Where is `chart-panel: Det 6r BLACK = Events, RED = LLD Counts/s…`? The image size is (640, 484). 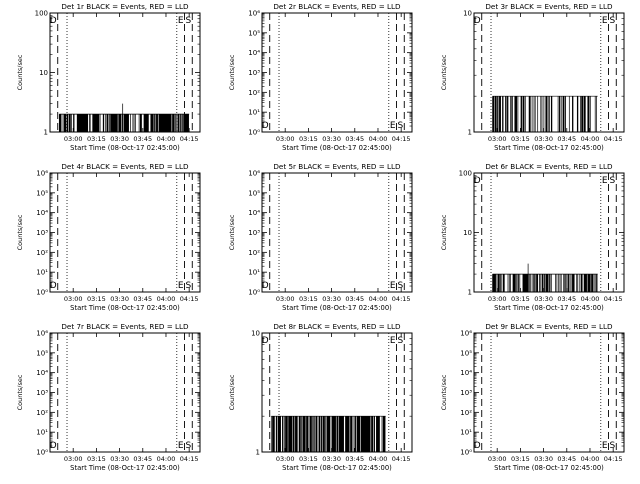
chart-panel: Det 6r BLACK = Events, RED = LLD Counts/s… is located at coordinates (532, 237).